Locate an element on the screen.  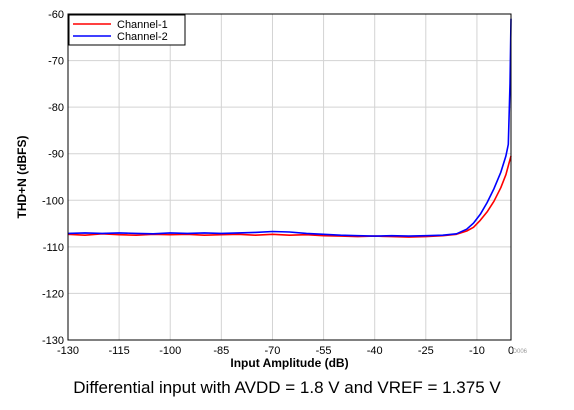
y-tick-label: -110 is located at coordinates (53, 248).